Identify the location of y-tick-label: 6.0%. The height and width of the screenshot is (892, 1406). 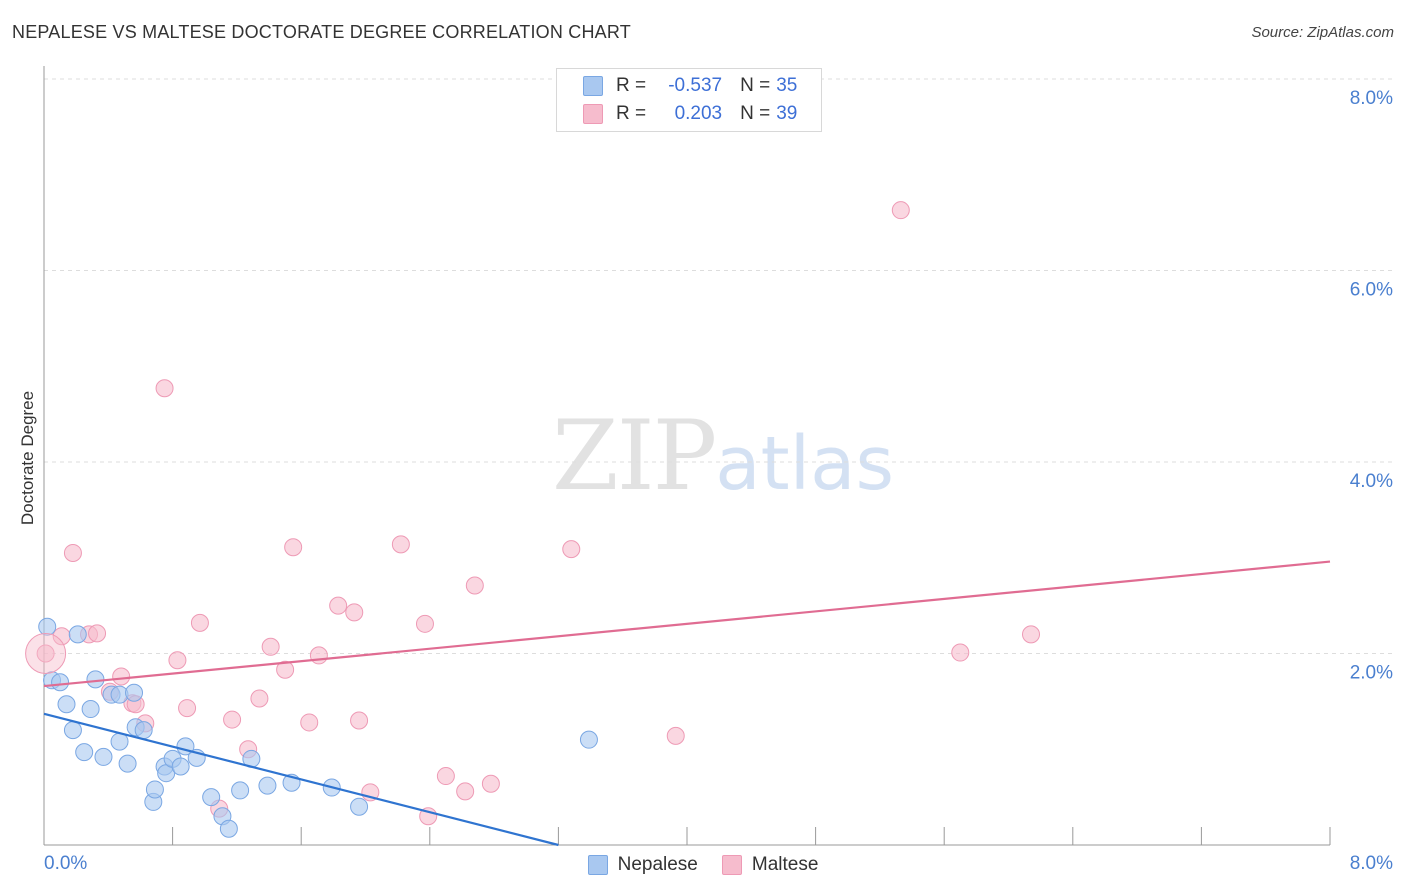
(1371, 290).